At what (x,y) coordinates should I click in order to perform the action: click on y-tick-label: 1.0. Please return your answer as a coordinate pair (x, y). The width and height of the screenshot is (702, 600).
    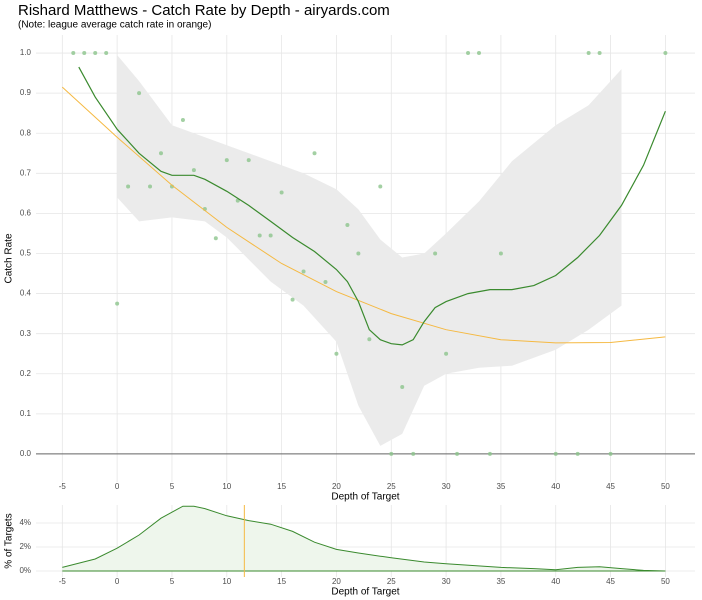
    Looking at the image, I should click on (26, 52).